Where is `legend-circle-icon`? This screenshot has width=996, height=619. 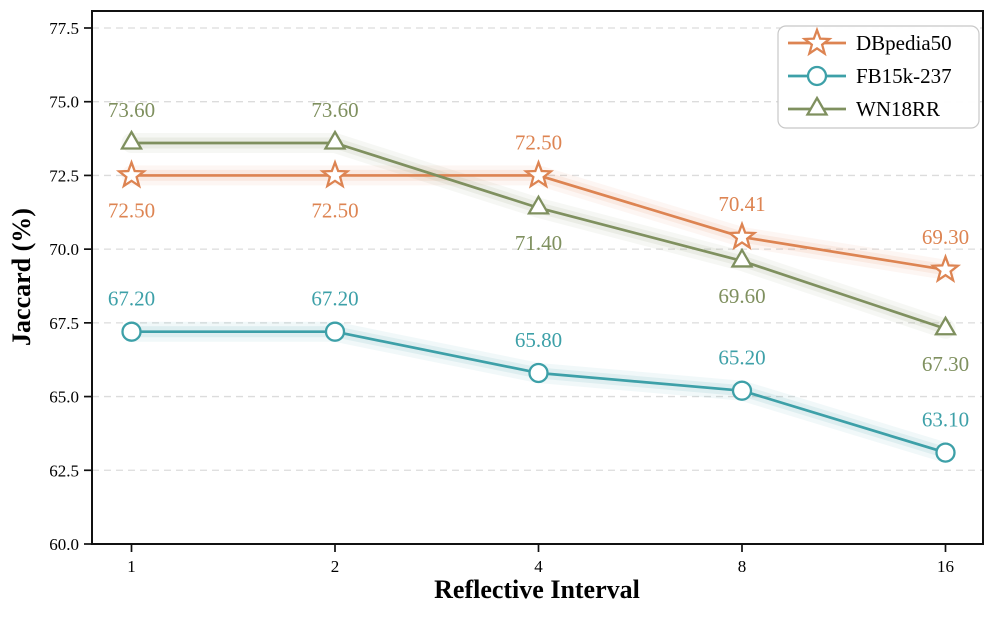
legend-circle-icon is located at coordinates (817, 76).